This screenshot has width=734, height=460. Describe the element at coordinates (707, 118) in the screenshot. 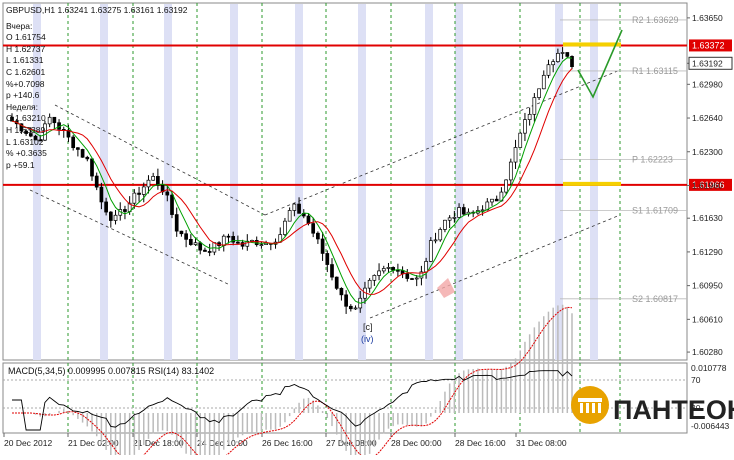

I see `price-tick-label: 1.62640` at that location.